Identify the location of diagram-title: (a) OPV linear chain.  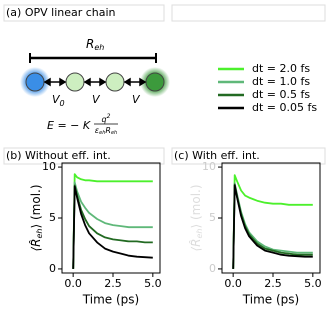
(61, 12).